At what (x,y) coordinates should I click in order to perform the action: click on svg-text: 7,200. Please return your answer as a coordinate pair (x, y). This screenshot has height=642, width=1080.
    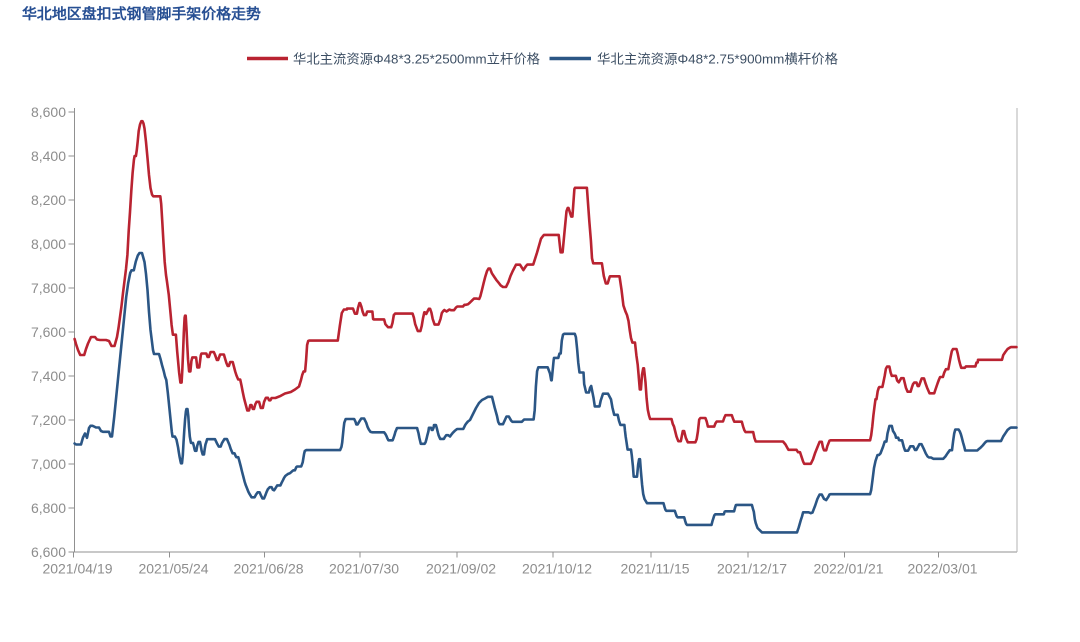
    Looking at the image, I should click on (48, 420).